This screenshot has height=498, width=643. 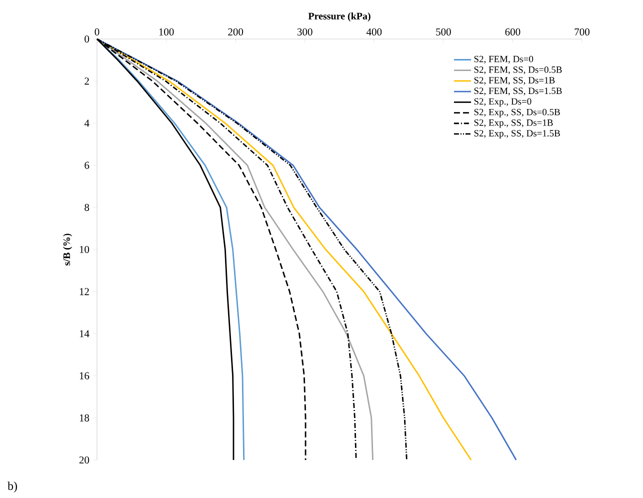 I want to click on y-tick-label: 2, so click(x=86, y=81).